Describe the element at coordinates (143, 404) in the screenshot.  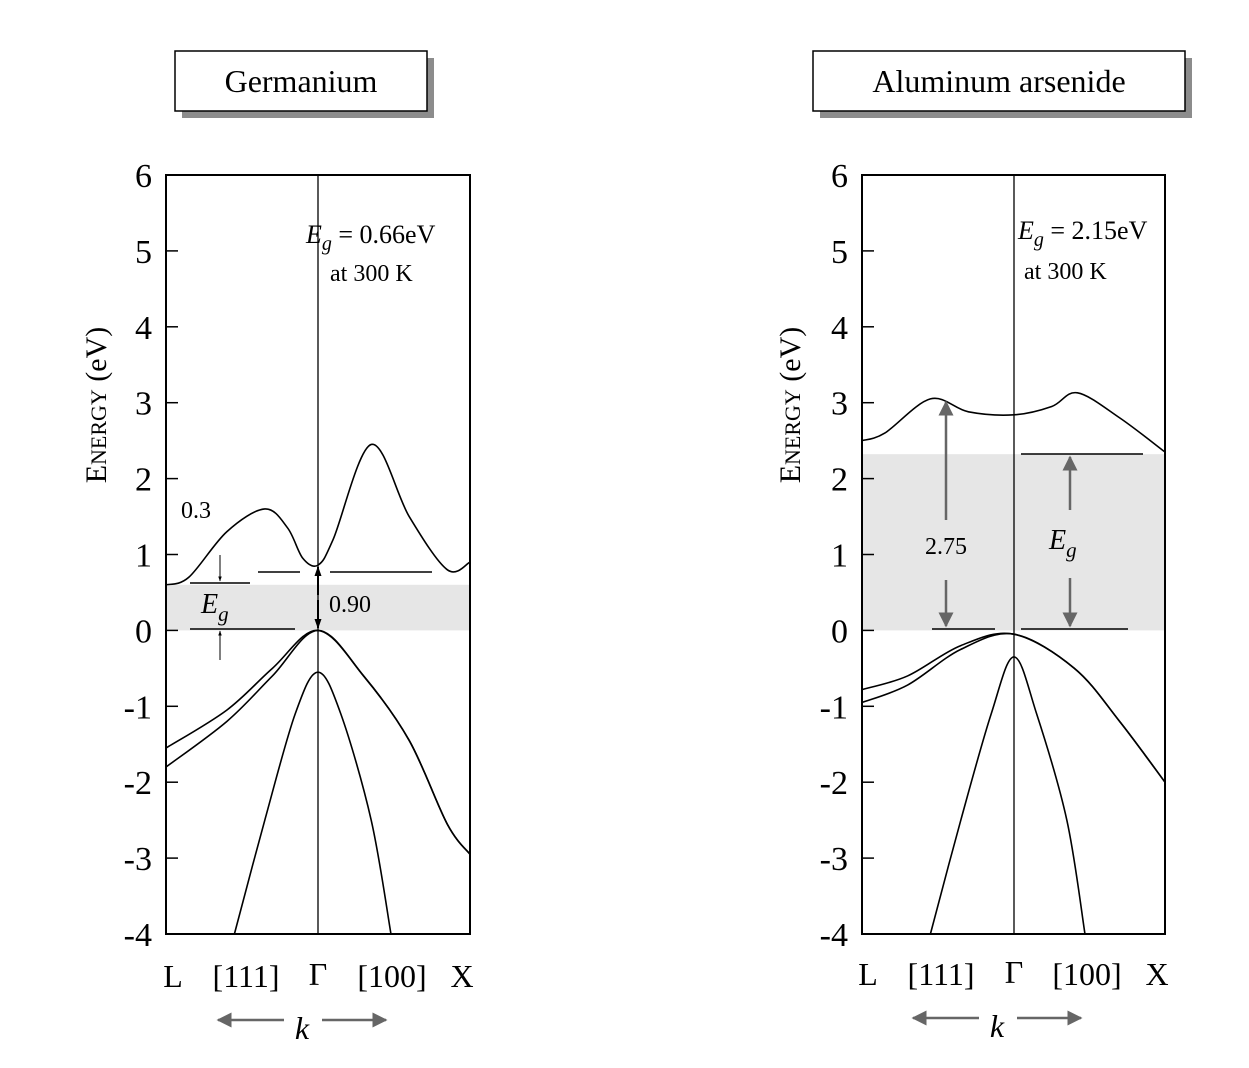
I see `germanium-ytick-label: 3` at that location.